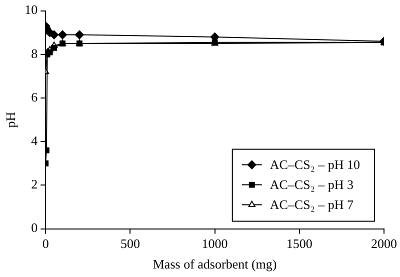 The height and width of the screenshot is (277, 400). Describe the element at coordinates (299, 244) in the screenshot. I see `x-tick-label: 1500` at that location.